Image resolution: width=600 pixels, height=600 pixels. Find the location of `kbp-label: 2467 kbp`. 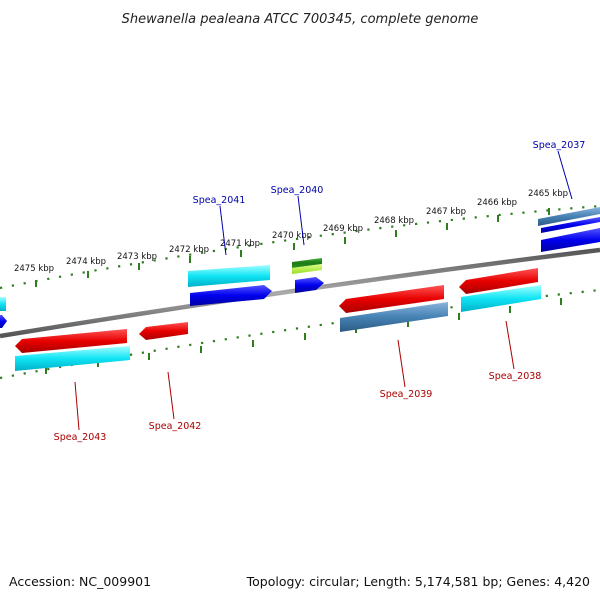

kbp-label: 2467 kbp is located at coordinates (446, 212).